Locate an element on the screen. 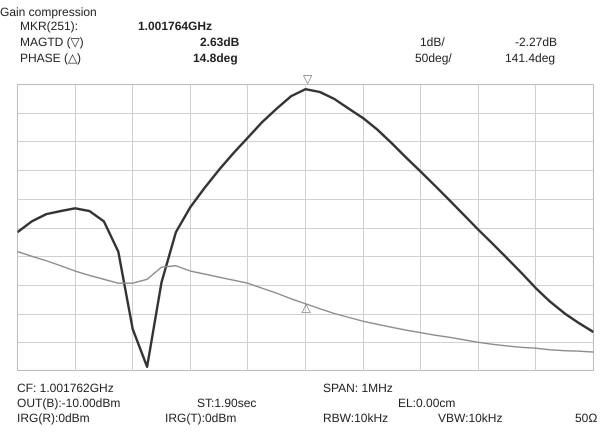 The width and height of the screenshot is (608, 436). text: -2.27dB is located at coordinates (536, 42).